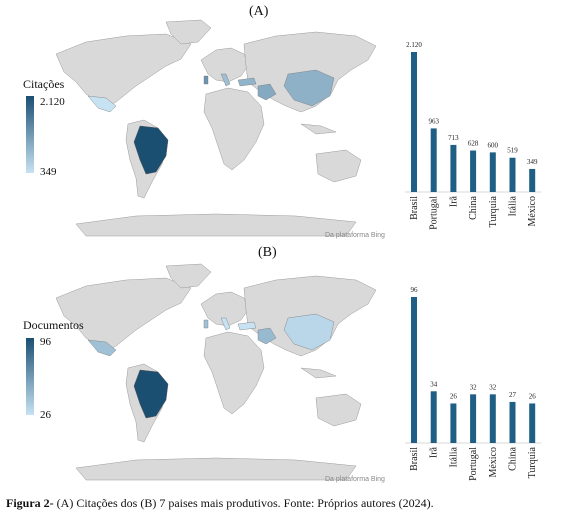  What do you see at coordinates (44, 84) in the screenshot?
I see `legend-title: Citações` at bounding box center [44, 84].